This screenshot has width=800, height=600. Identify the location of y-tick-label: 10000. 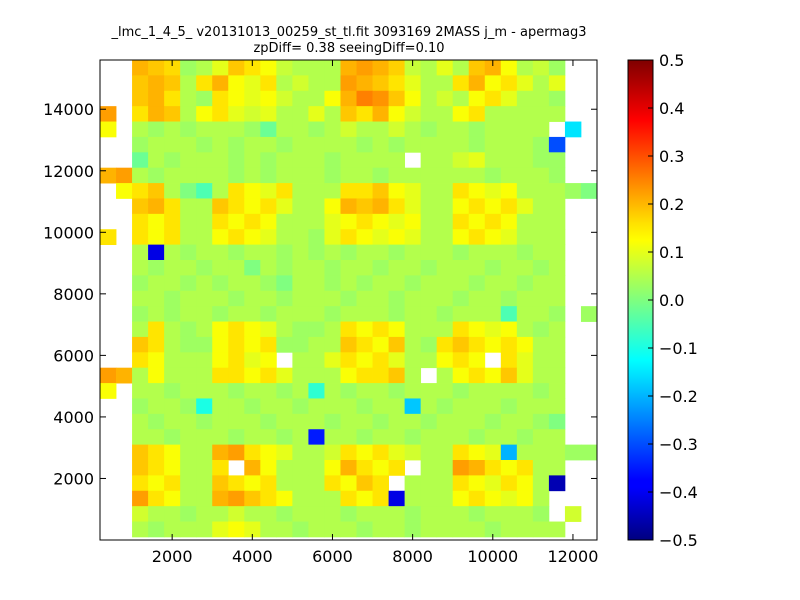
(68, 232).